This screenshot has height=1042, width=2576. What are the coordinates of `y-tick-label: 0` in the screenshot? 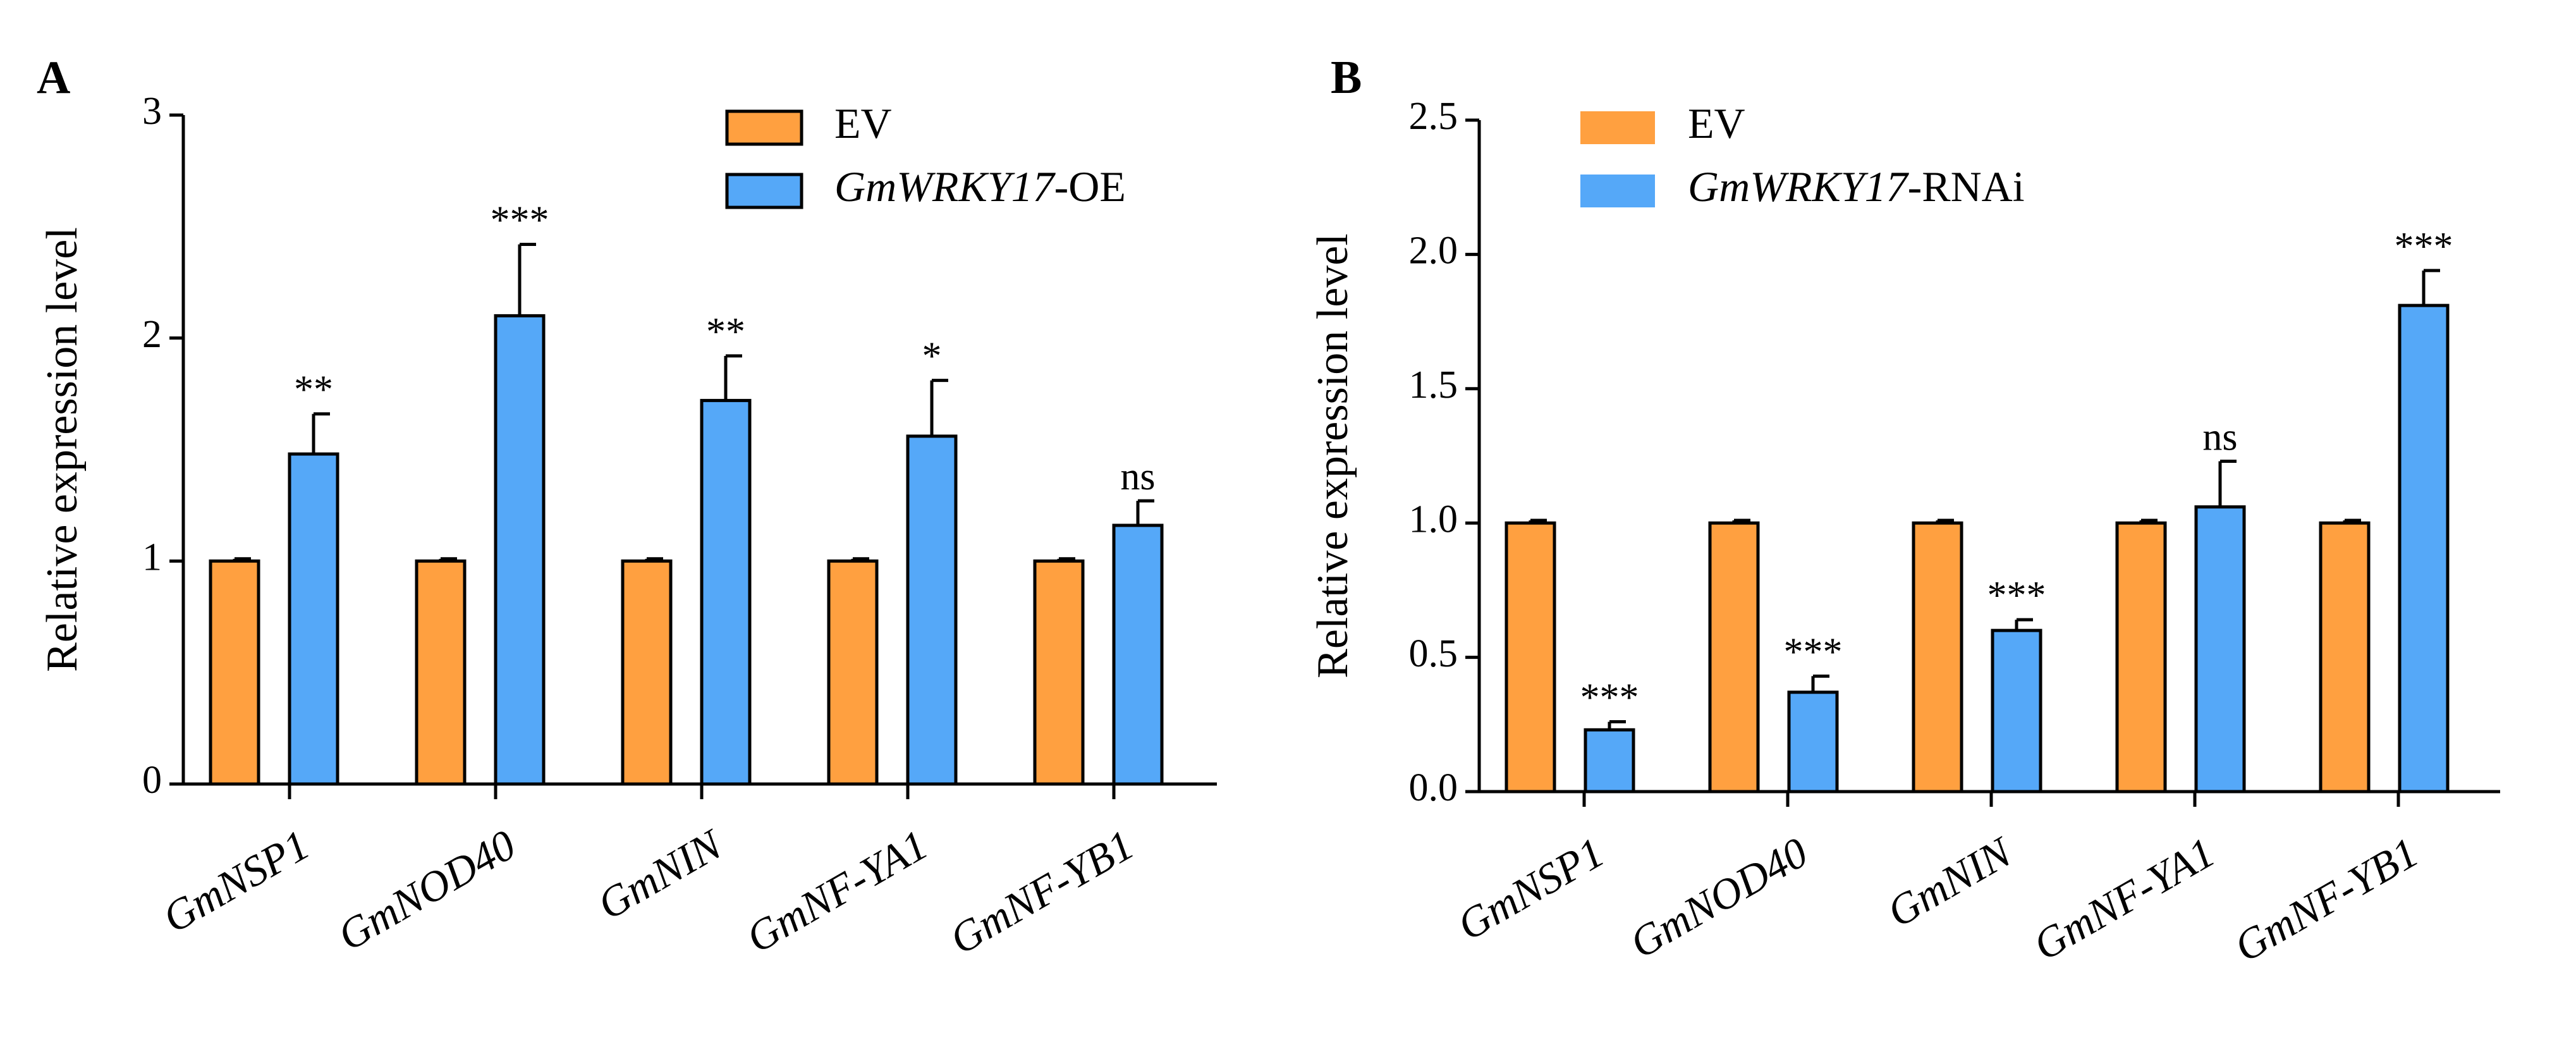 It's located at (152, 780).